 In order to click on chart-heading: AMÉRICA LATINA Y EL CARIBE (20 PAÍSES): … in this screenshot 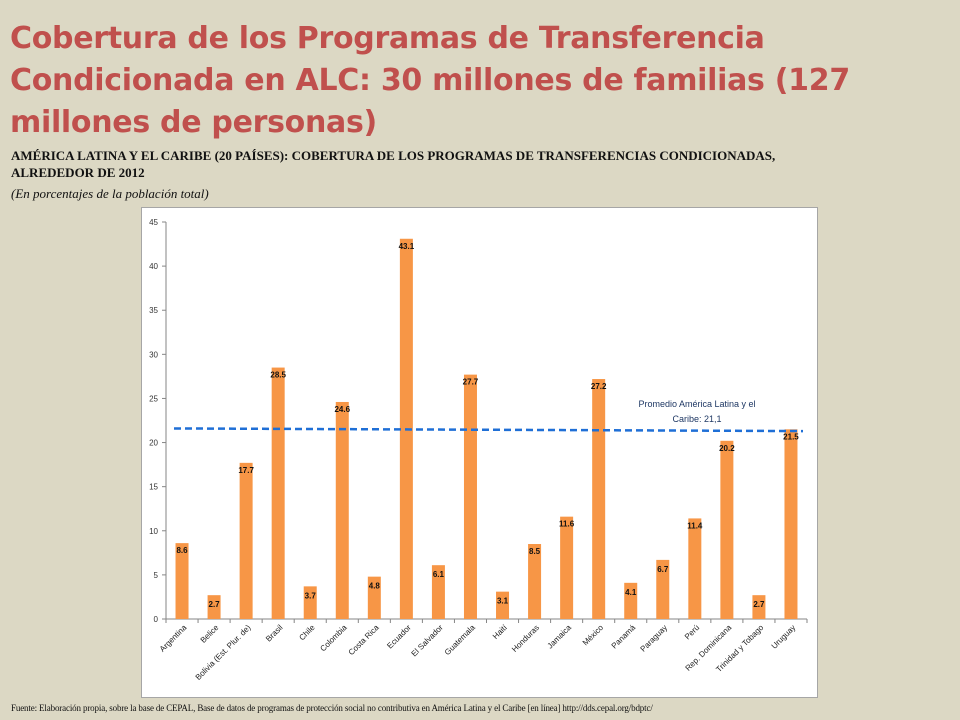, I will do `click(393, 164)`.